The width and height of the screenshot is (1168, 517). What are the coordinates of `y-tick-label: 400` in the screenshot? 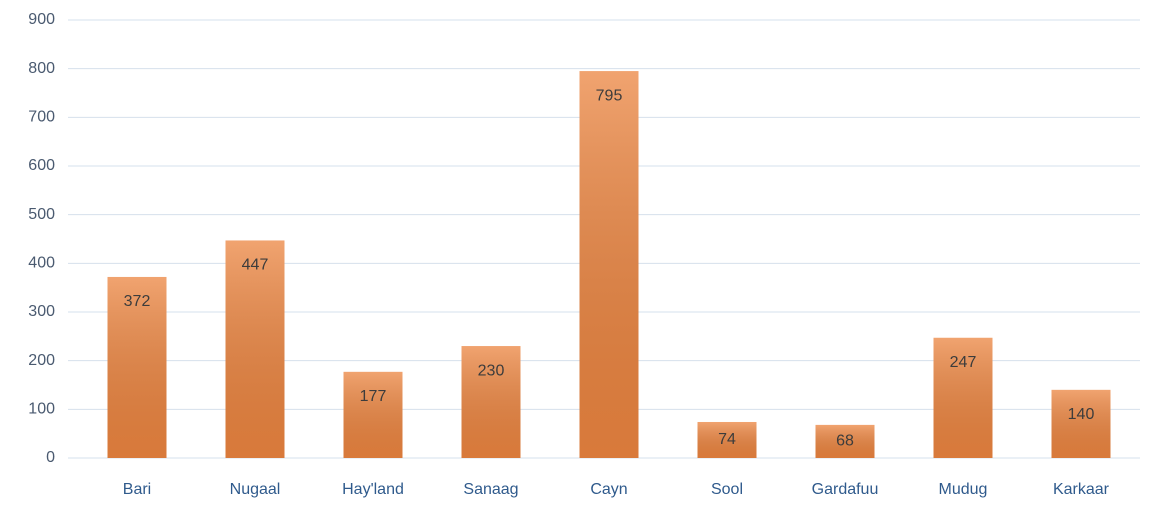 It's located at (41, 263).